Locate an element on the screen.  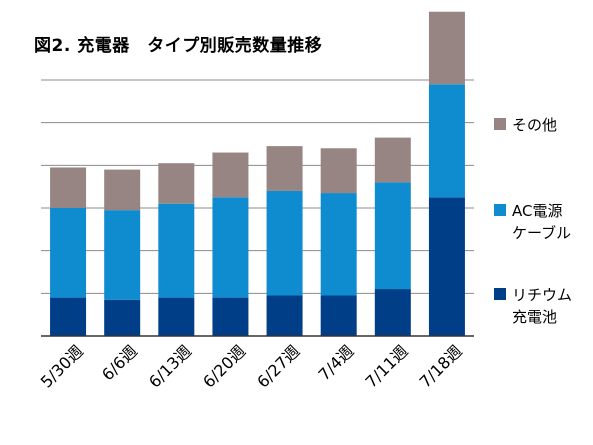
chart-title: 図2. 充電器 タイプ別販売数量推移 is located at coordinates (178, 46).